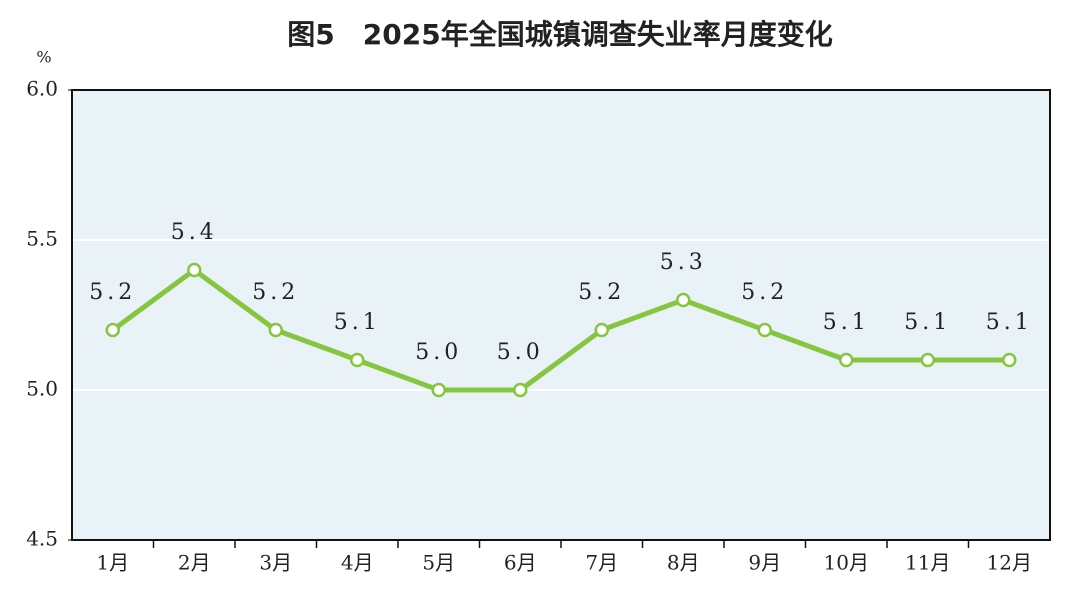  What do you see at coordinates (42, 89) in the screenshot?
I see `y-tick-label: 6.0` at bounding box center [42, 89].